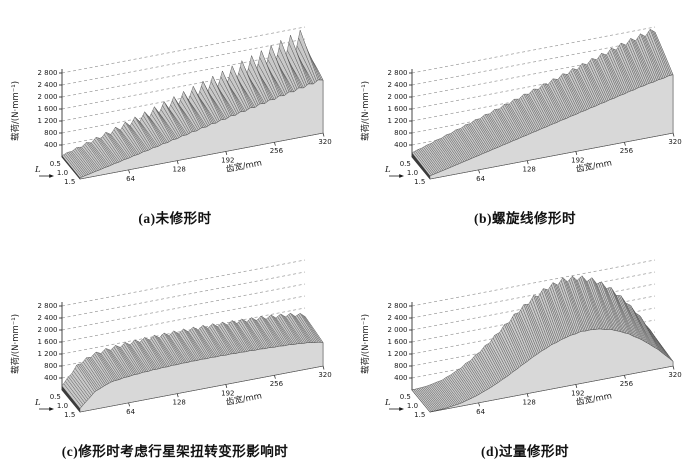 The image size is (700, 467). I want to click on panel-caption-a: (a)未修形时, so click(175, 218).